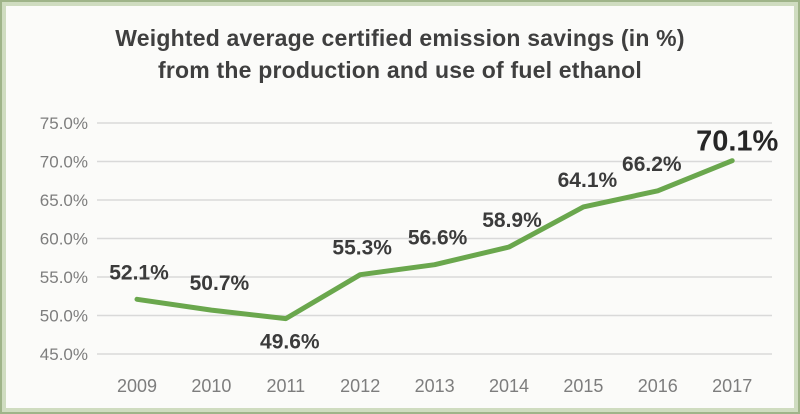 The image size is (800, 414). I want to click on x-axis-tick-label: 2013, so click(435, 386).